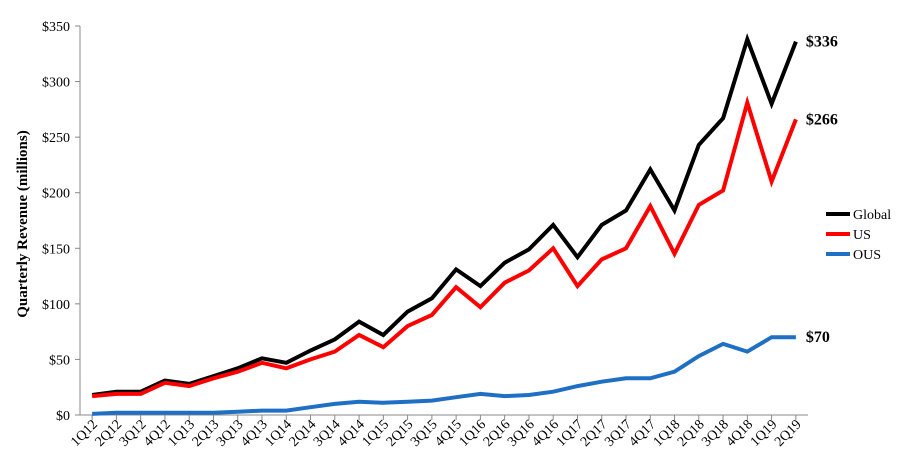  I want to click on end-label-us: $266, so click(822, 119).